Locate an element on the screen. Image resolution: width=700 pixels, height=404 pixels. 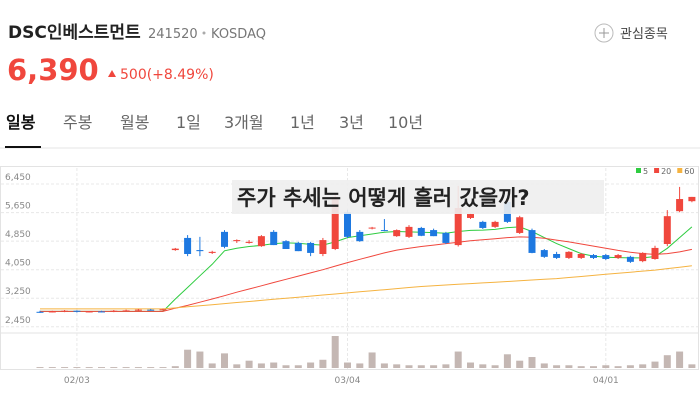
y-tick-label: 4,050 is located at coordinates (18, 264).